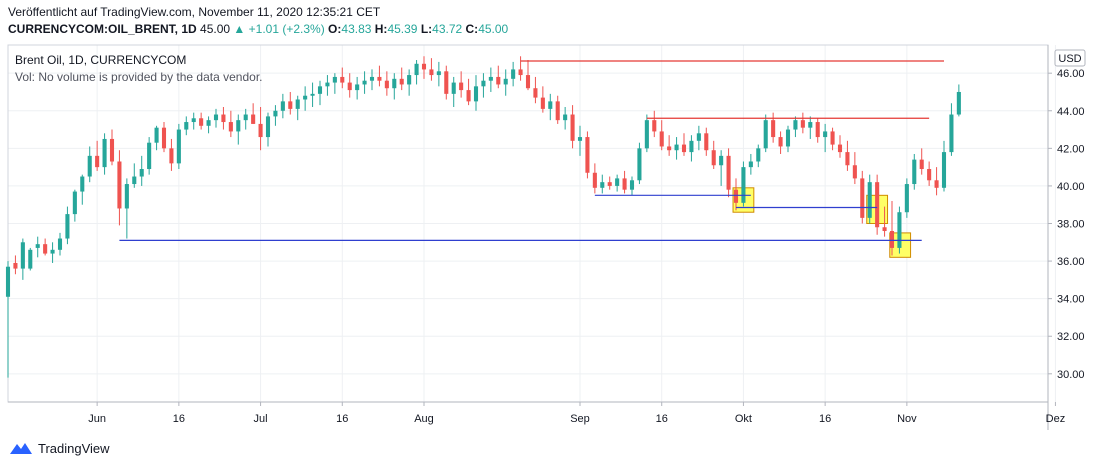 Image resolution: width=1100 pixels, height=468 pixels. I want to click on currency-label: USD, so click(1069, 59).